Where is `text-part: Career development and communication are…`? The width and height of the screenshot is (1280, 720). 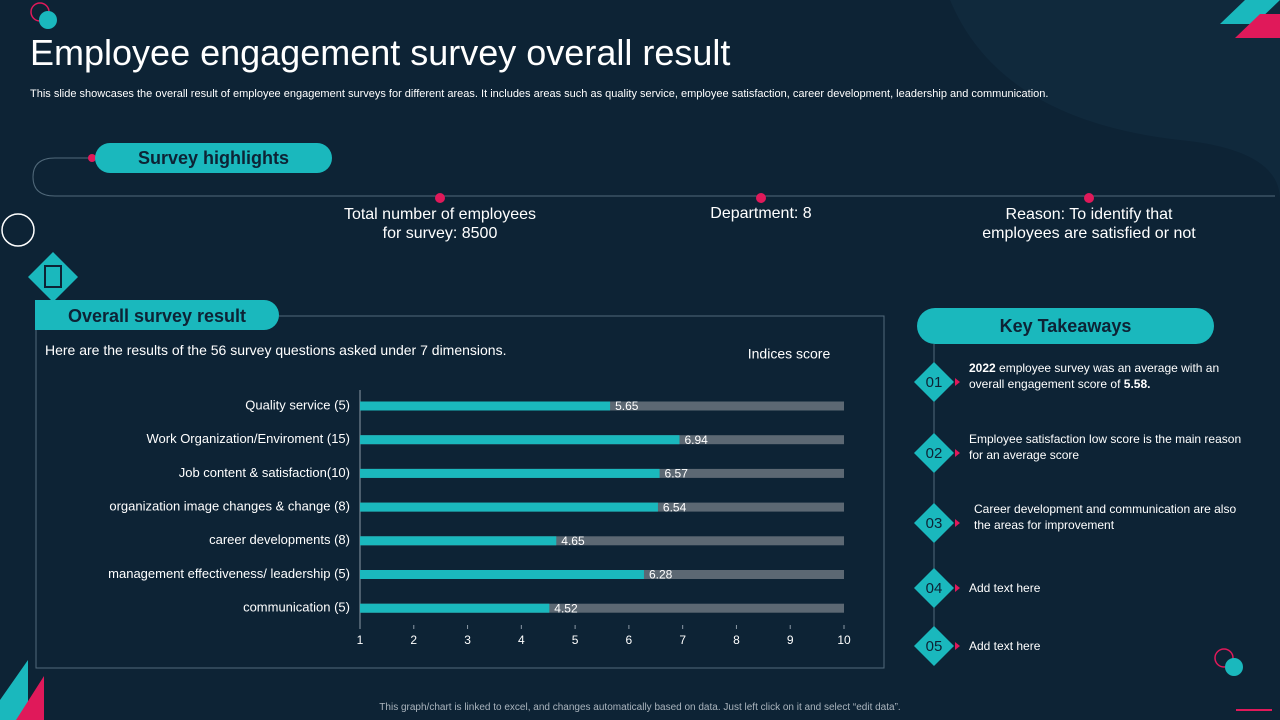 text-part: Career development and communication are… is located at coordinates (1105, 517).